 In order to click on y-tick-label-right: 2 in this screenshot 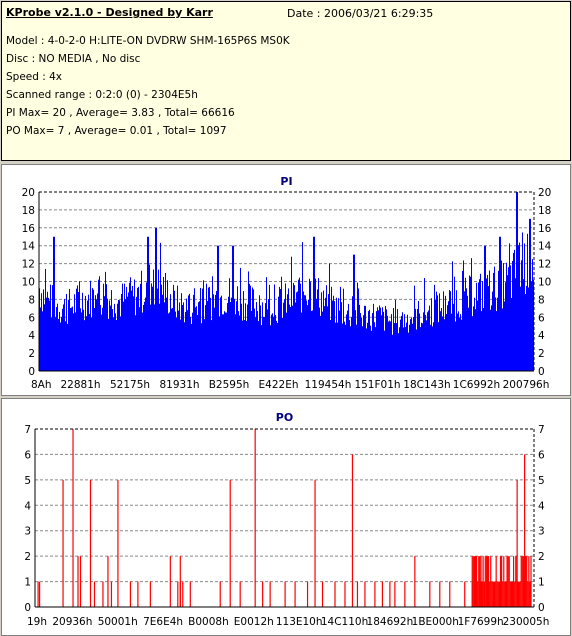, I will do `click(541, 557)`.